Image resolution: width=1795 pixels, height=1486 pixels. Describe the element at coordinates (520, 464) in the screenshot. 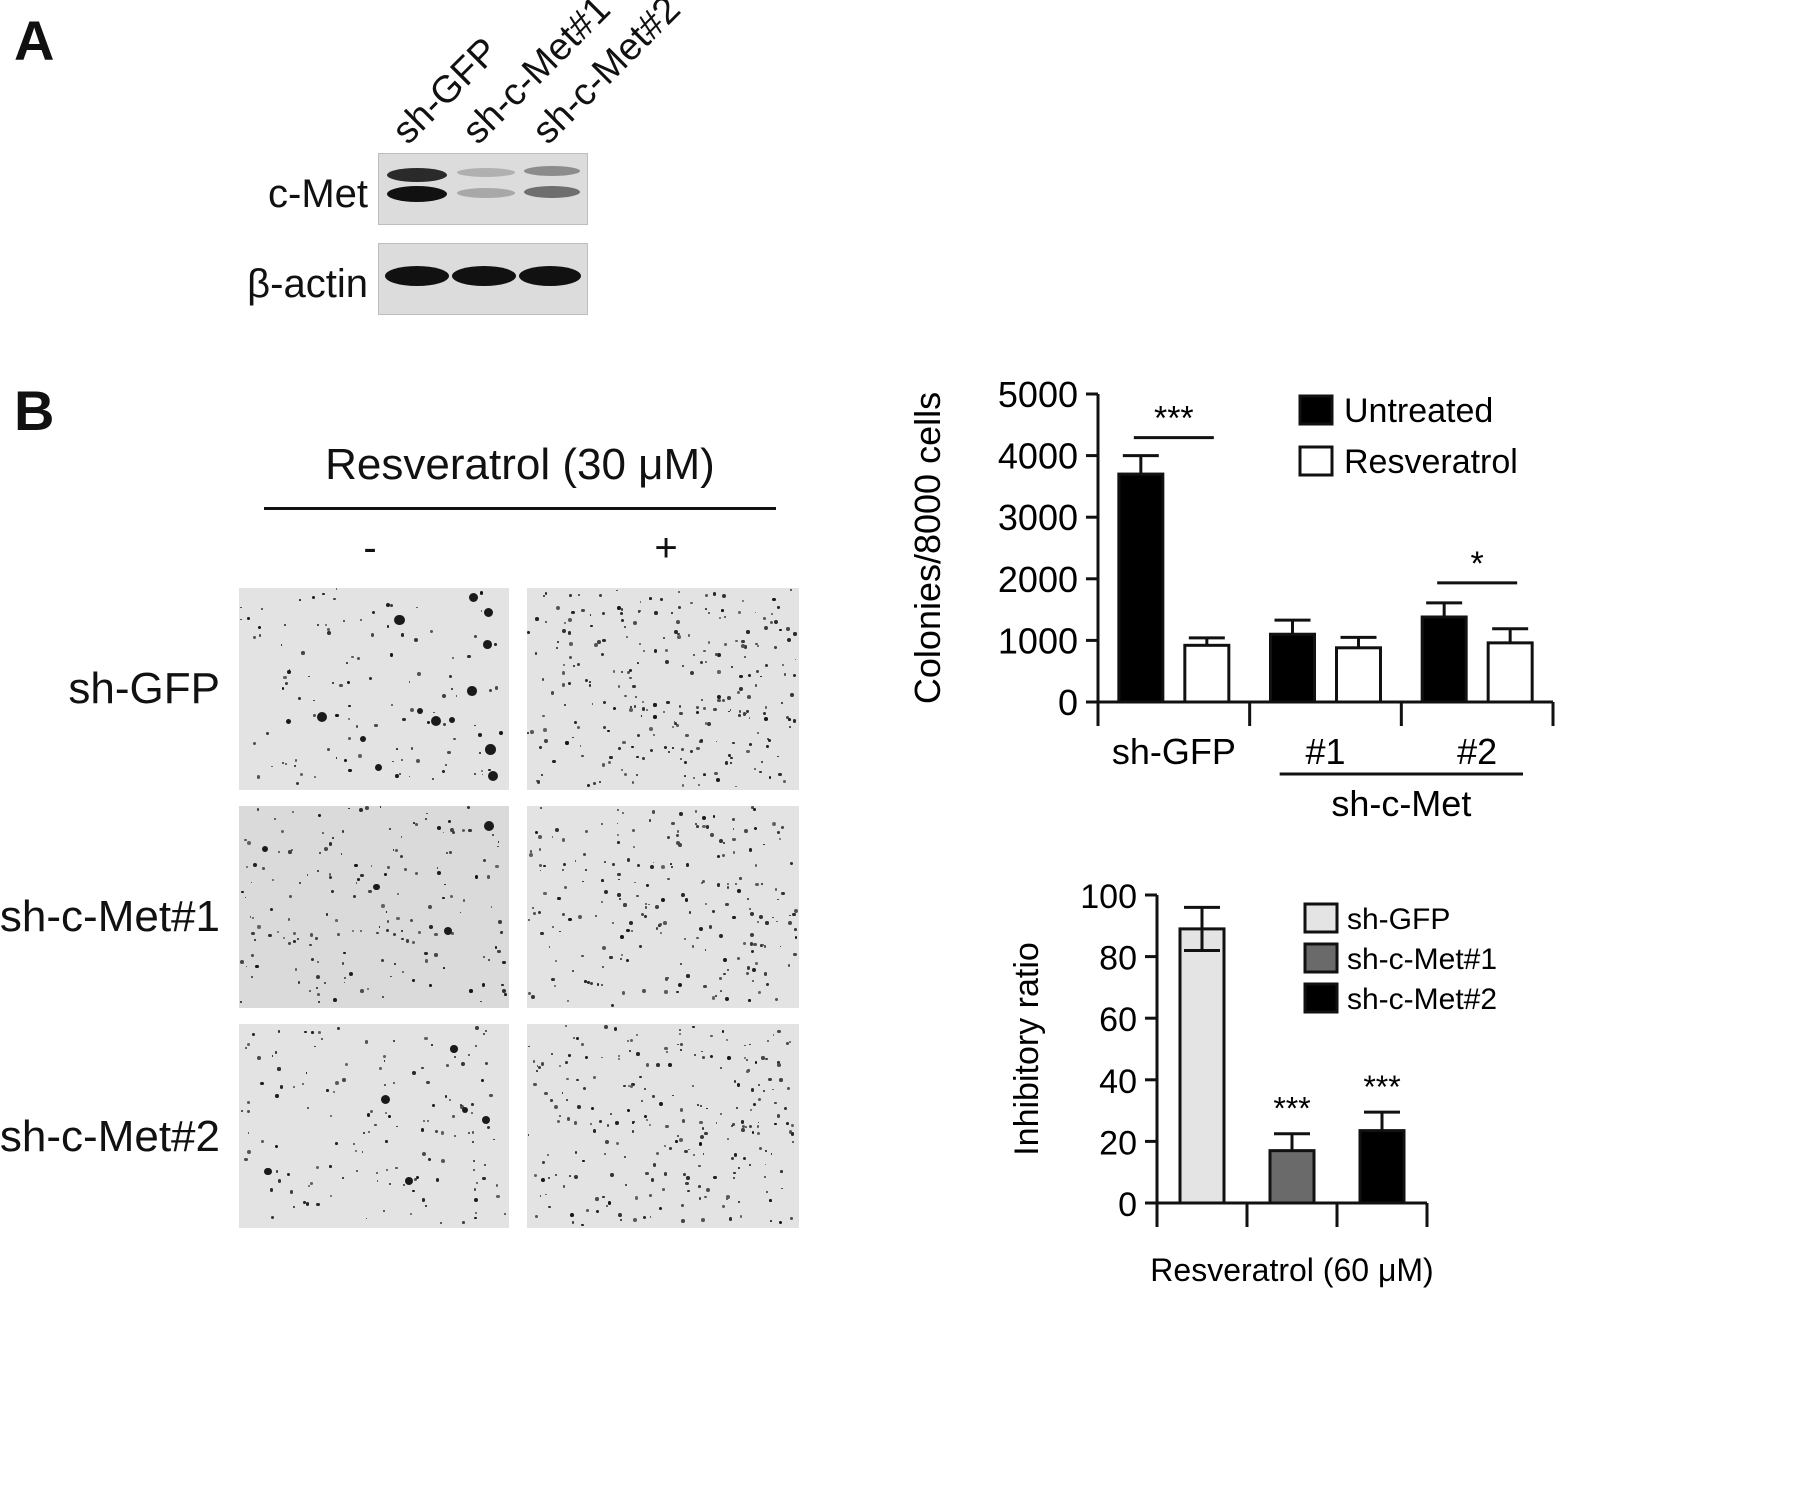

I see `treatment-header: Resveratrol (30 μM)` at that location.